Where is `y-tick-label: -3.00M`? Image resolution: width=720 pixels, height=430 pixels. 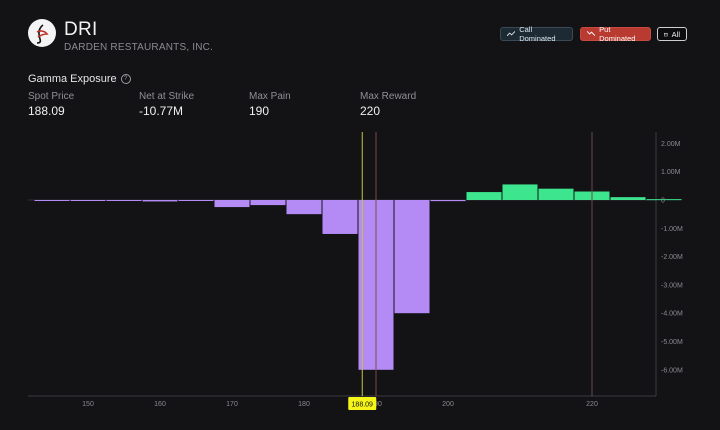
y-tick-label: -3.00M is located at coordinates (672, 285).